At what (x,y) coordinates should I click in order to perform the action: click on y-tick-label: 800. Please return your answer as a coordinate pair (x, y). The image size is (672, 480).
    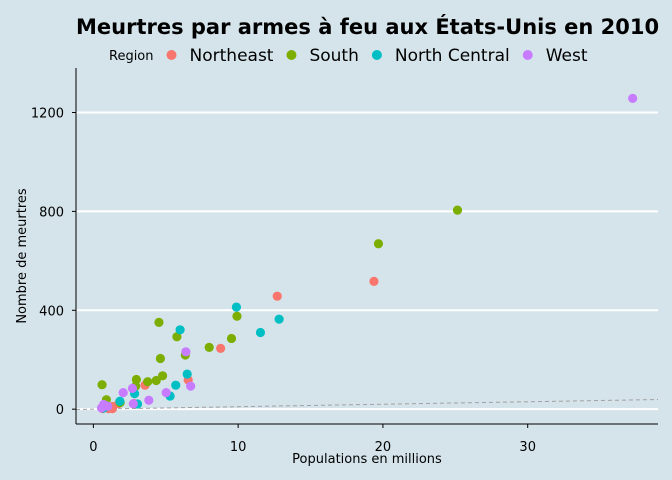
    Looking at the image, I should click on (51, 212).